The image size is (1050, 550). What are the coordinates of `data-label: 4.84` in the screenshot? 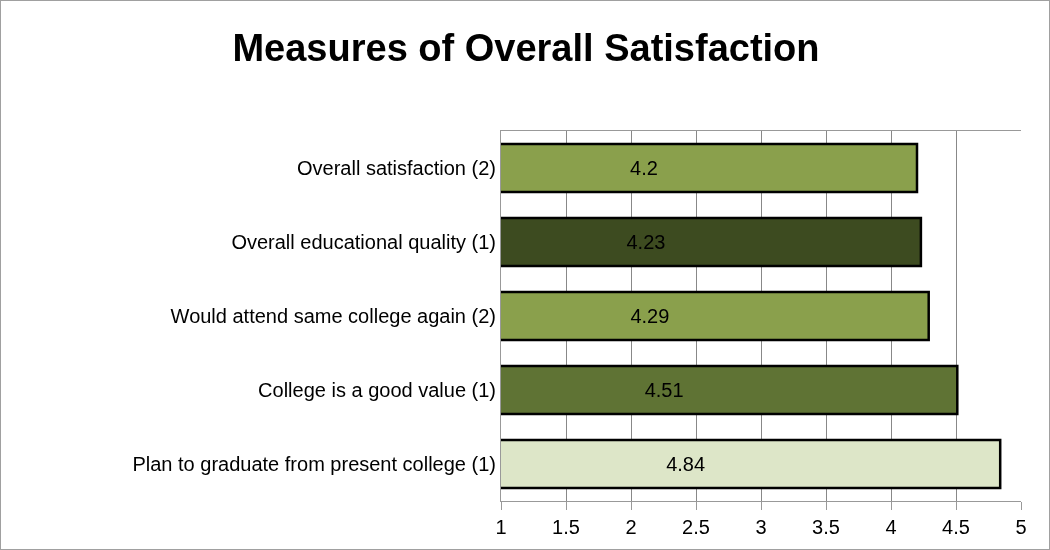 It's located at (686, 464).